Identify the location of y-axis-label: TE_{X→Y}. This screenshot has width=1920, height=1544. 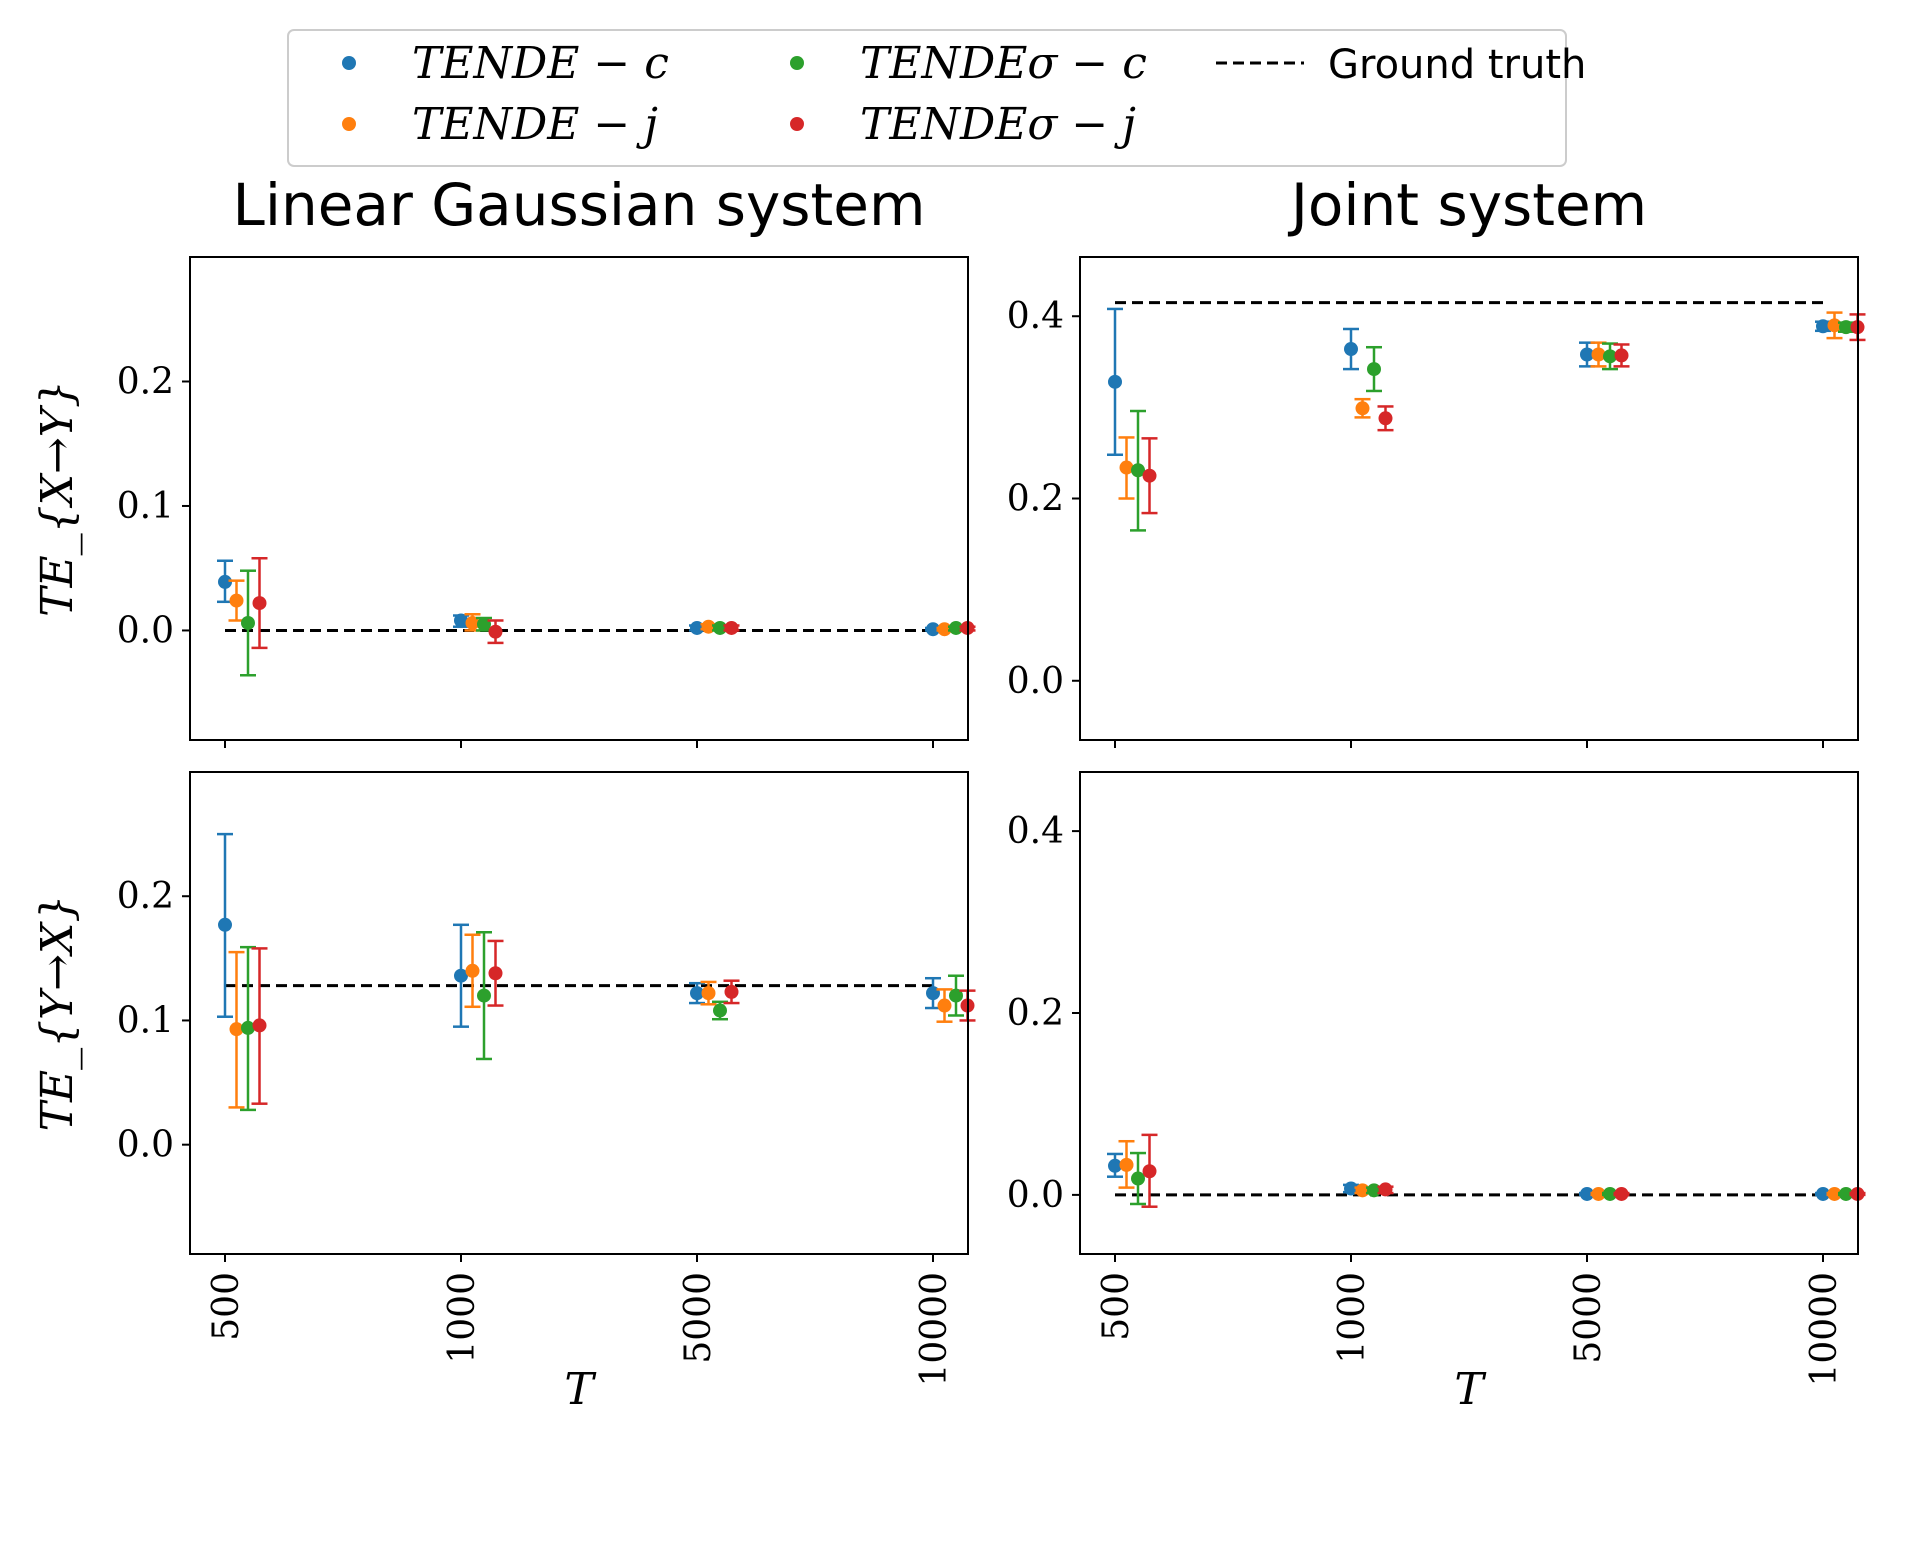
(57, 498).